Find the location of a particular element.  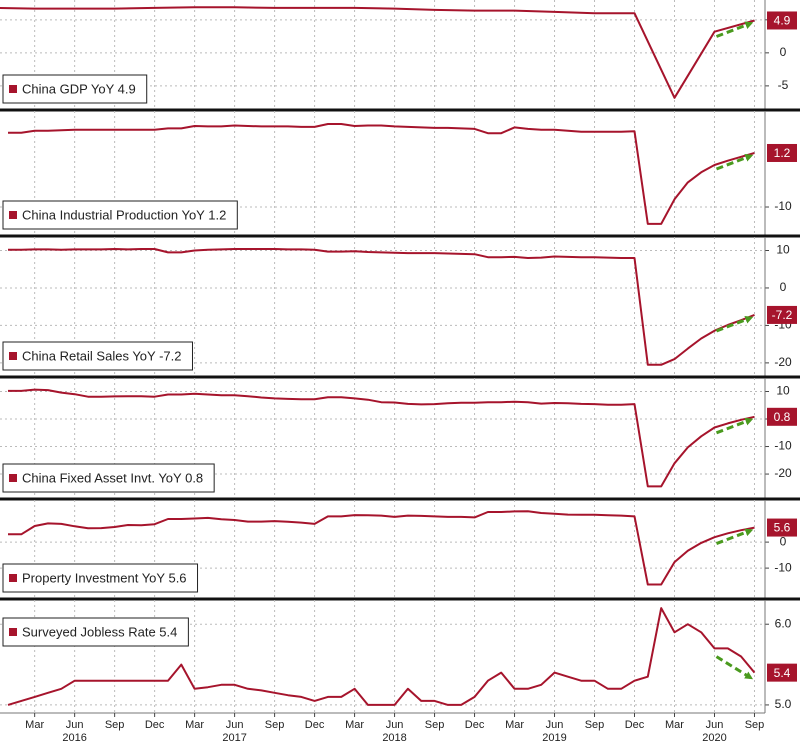

year-label: 2016 is located at coordinates (74, 737).